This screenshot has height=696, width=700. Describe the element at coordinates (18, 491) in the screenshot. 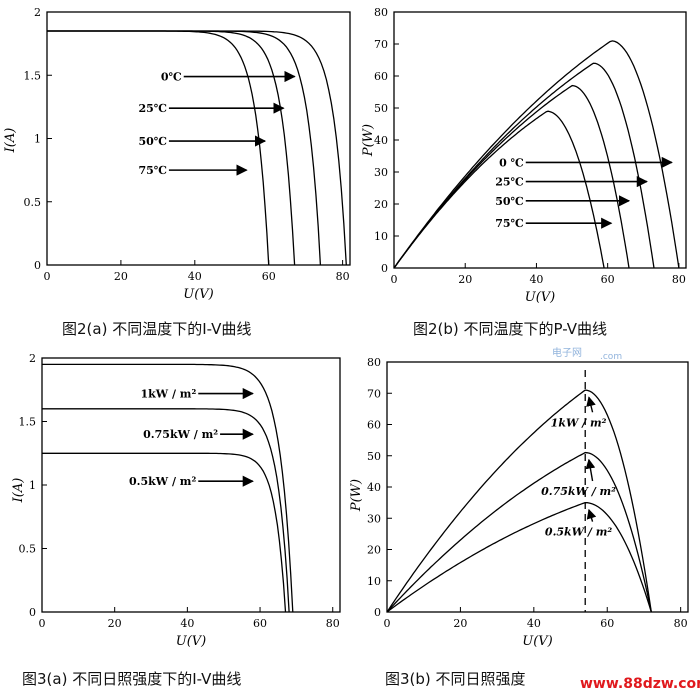

I see `fig3a-y-axis-label: I(A)` at that location.